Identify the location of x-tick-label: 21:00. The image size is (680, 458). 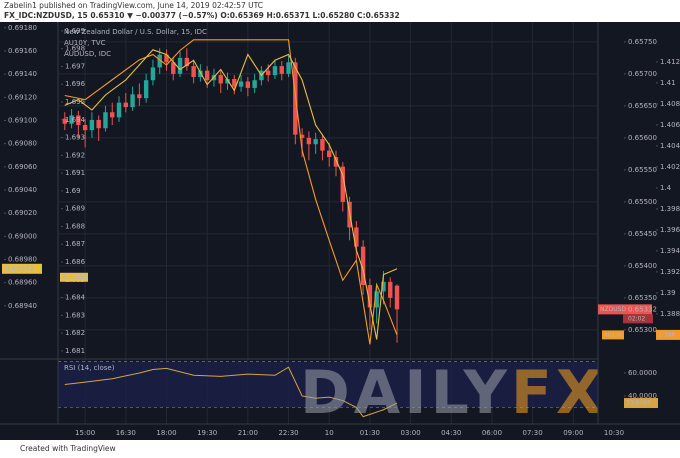
(248, 433).